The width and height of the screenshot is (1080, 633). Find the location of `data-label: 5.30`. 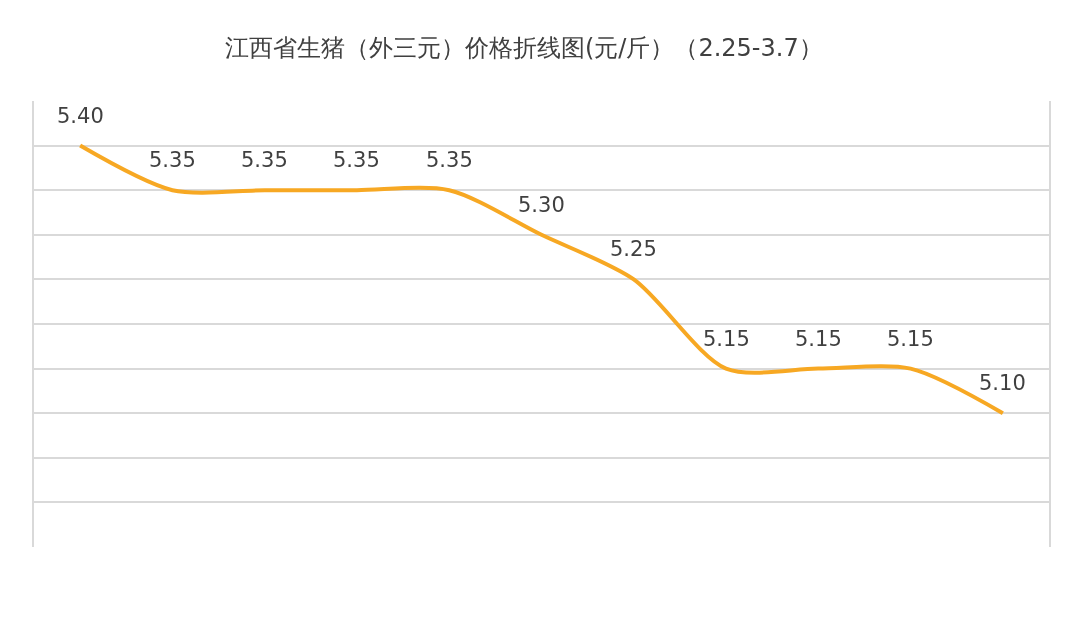

data-label: 5.30 is located at coordinates (541, 205).